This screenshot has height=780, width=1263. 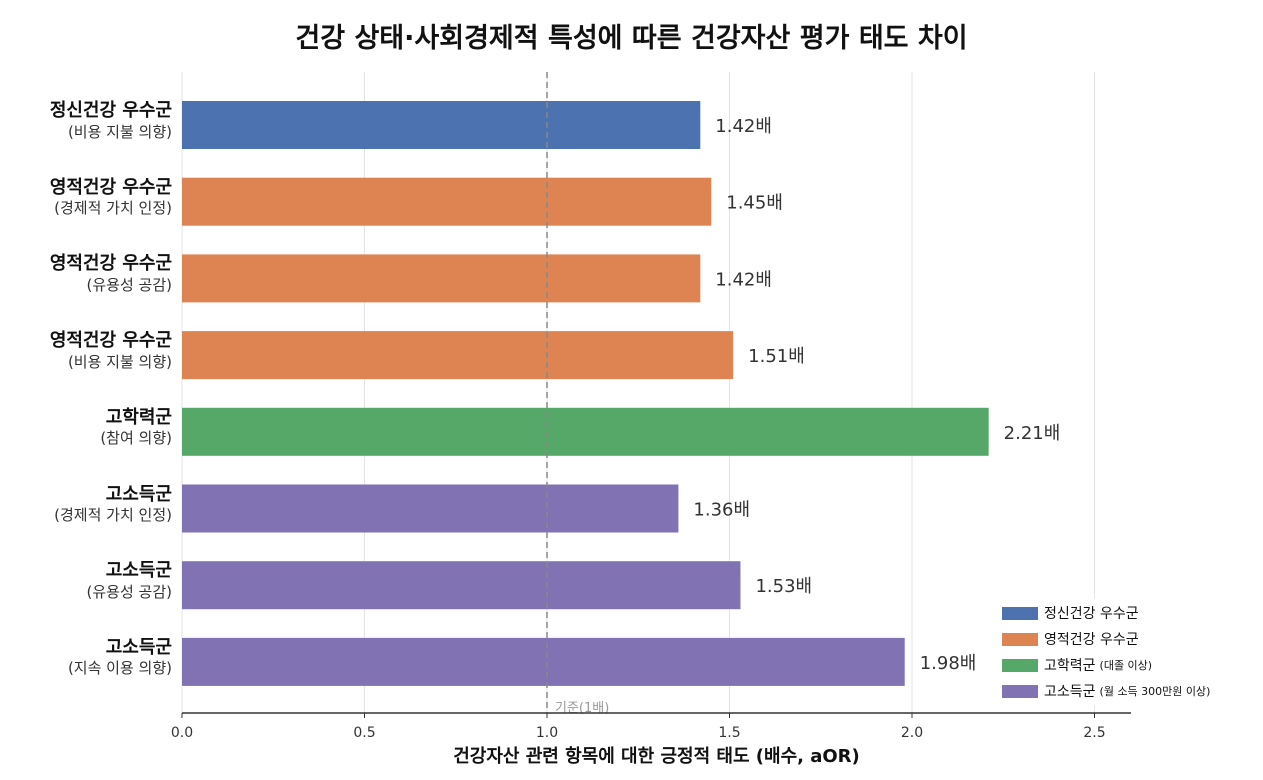 What do you see at coordinates (1094, 733) in the screenshot?
I see `x-tick-label-5: 2.5` at bounding box center [1094, 733].